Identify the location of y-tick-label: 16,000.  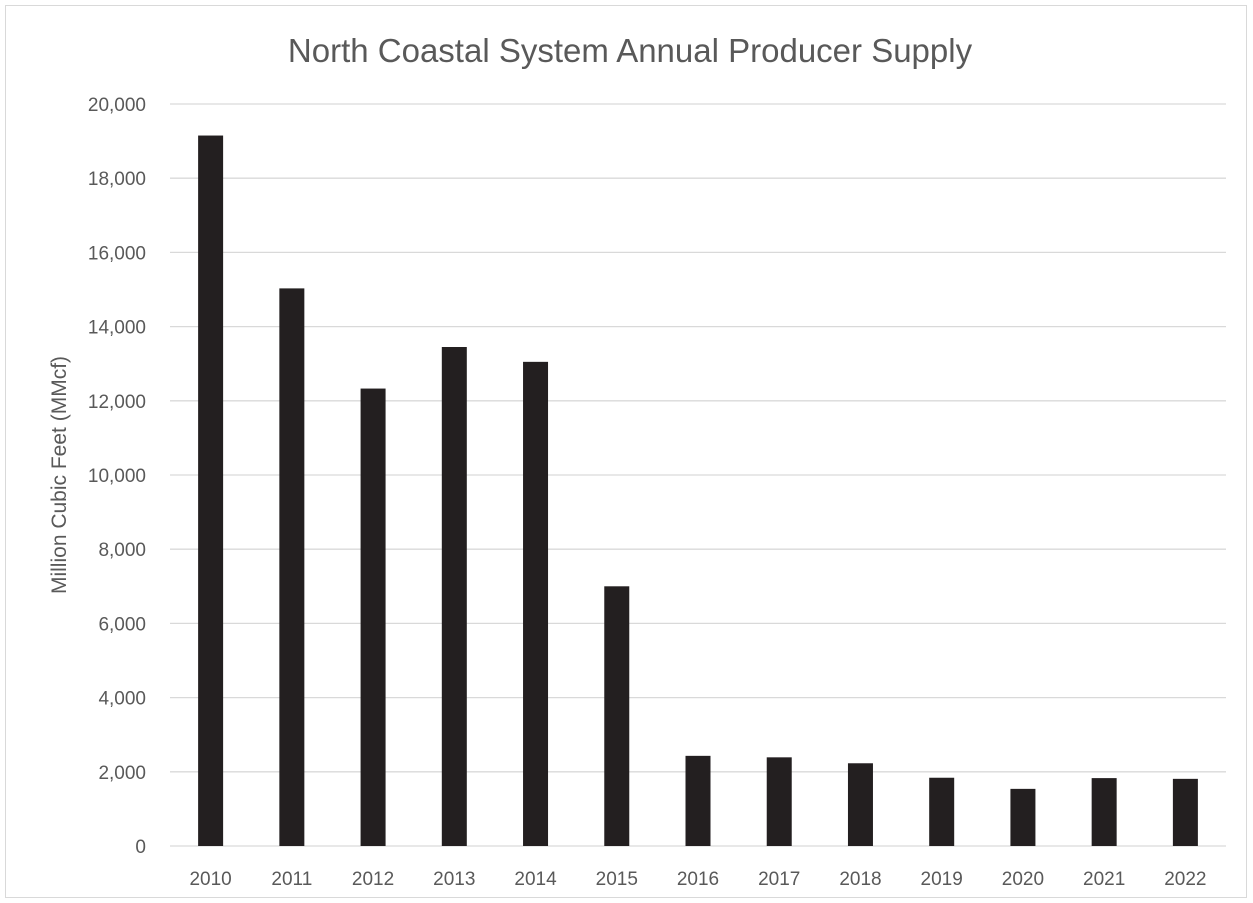
(117, 253).